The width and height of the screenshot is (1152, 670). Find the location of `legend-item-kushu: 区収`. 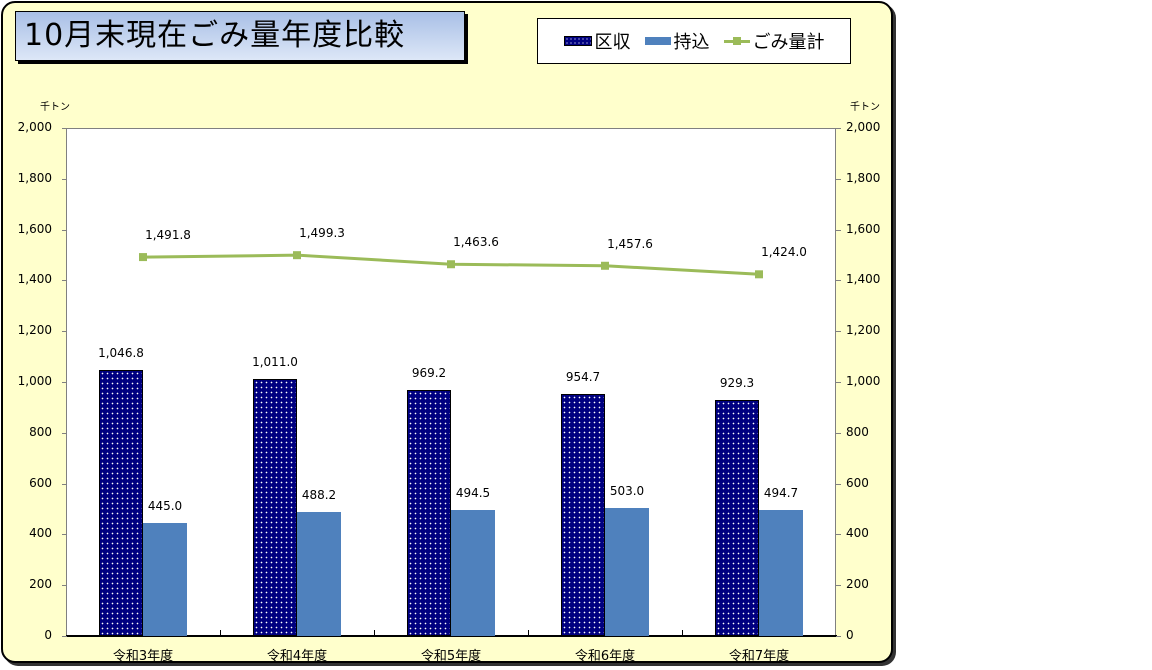

legend-item-kushu: 区収 is located at coordinates (597, 41).